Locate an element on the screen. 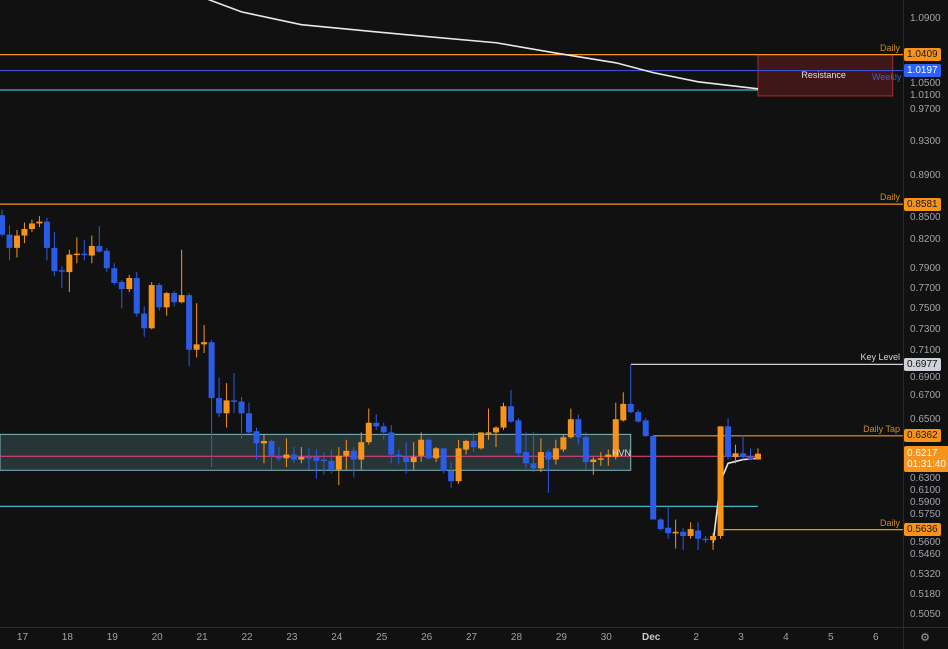  price-tick: 0.5320 is located at coordinates (925, 574).